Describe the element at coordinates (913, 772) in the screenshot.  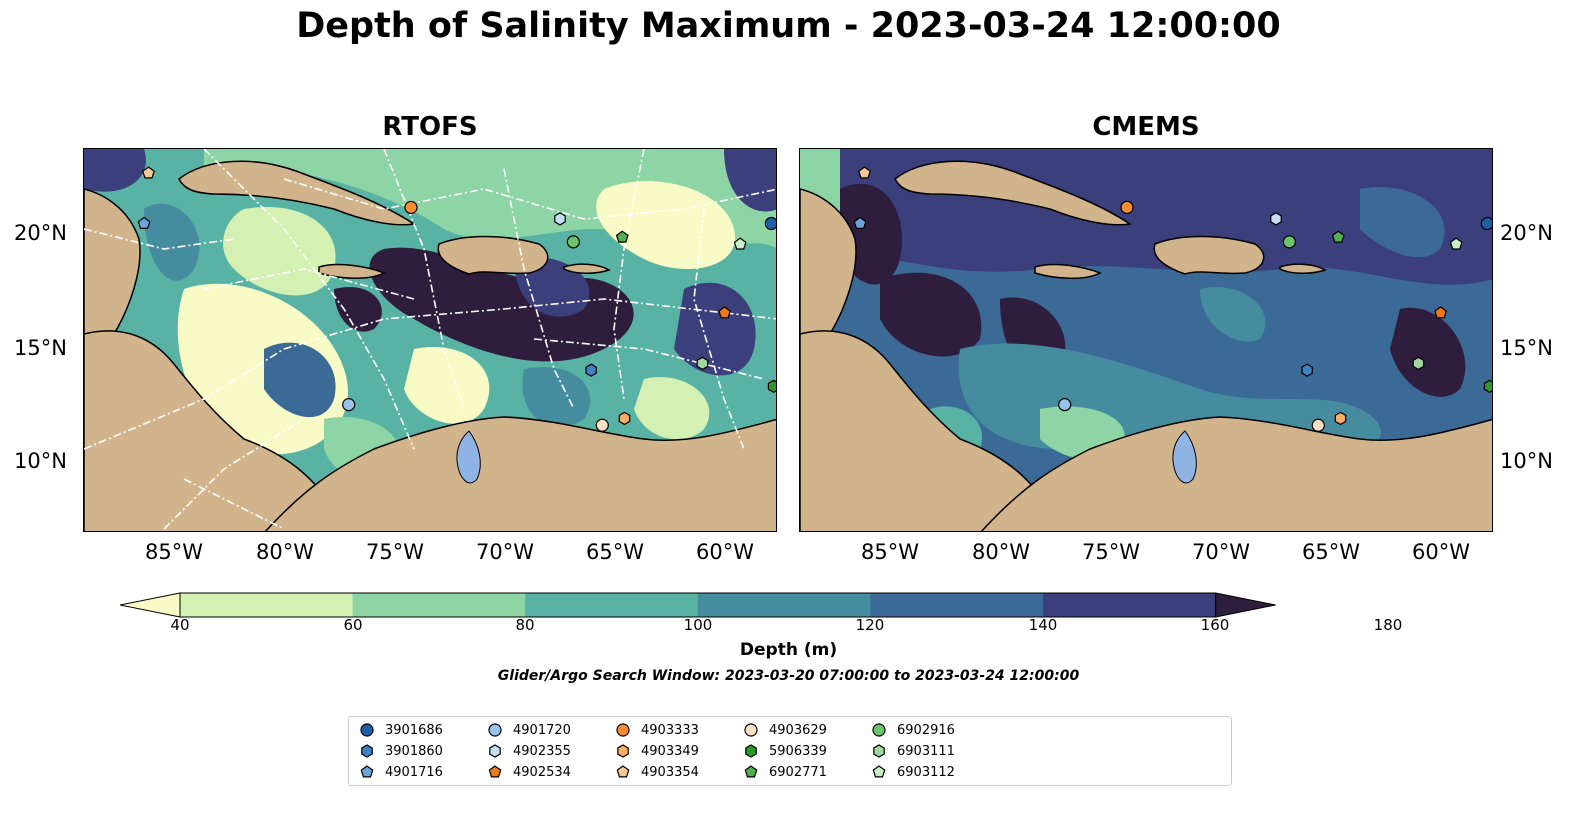
I see `legend-item-6903112: 6903112` at that location.